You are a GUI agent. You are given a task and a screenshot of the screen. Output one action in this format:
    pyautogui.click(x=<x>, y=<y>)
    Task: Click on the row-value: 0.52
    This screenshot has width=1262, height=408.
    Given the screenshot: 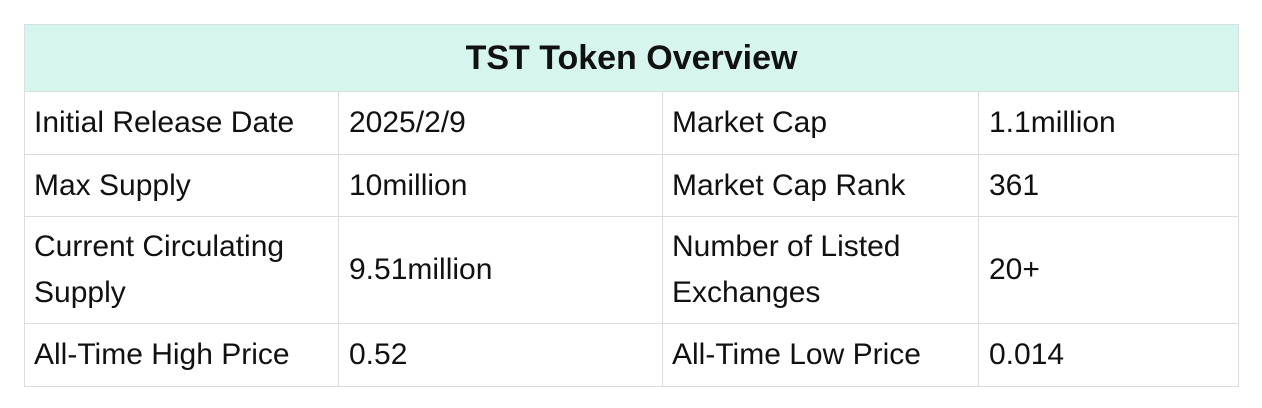 What is the action you would take?
    pyautogui.click(x=500, y=355)
    